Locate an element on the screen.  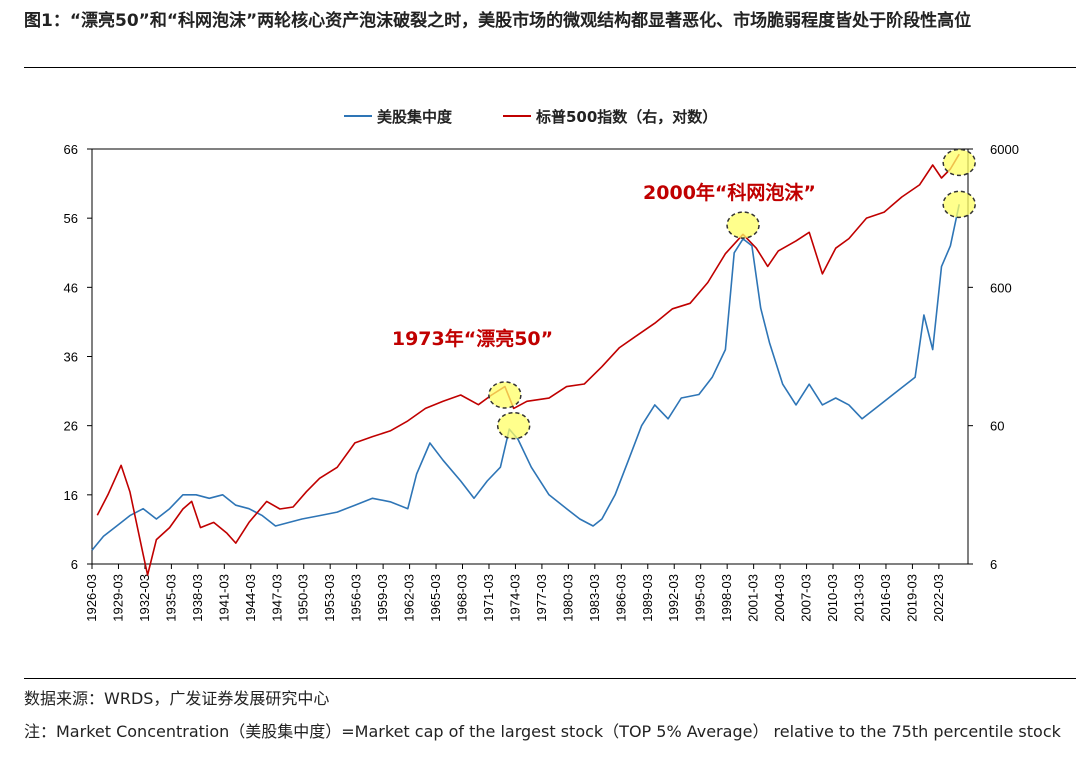
x-tick-label: 1998-03 is located at coordinates (726, 598).